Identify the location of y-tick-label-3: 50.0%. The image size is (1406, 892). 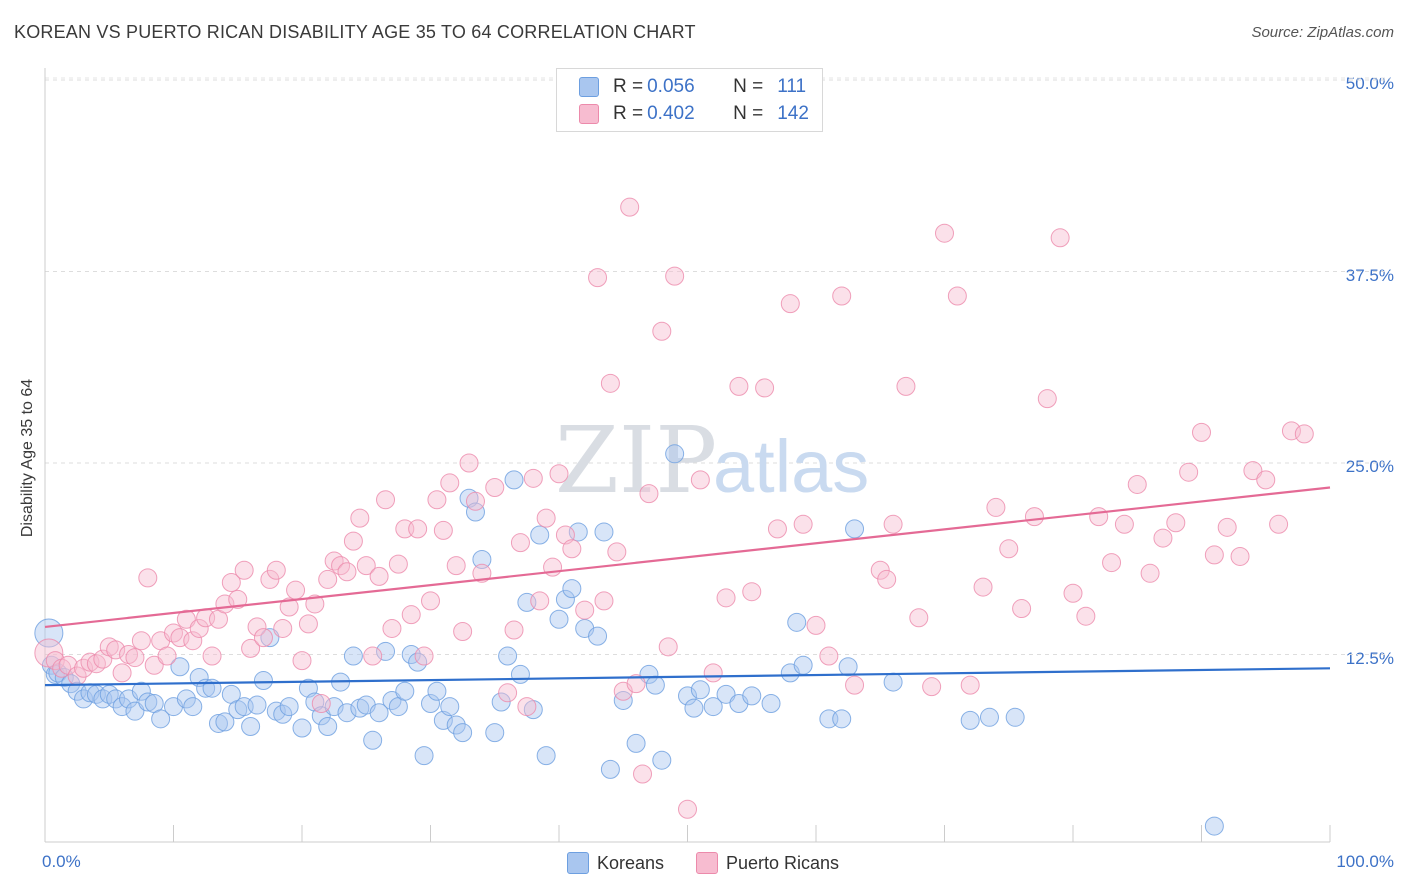
(1369, 83).